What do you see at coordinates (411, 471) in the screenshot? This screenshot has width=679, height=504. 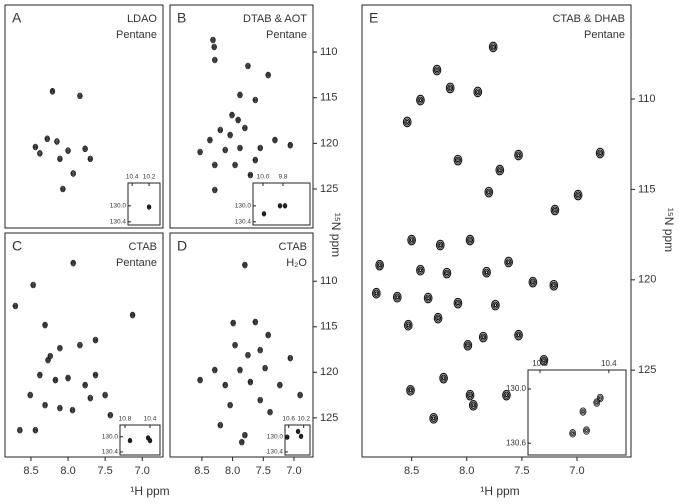 I see `x-tick-label: 8.5` at bounding box center [411, 471].